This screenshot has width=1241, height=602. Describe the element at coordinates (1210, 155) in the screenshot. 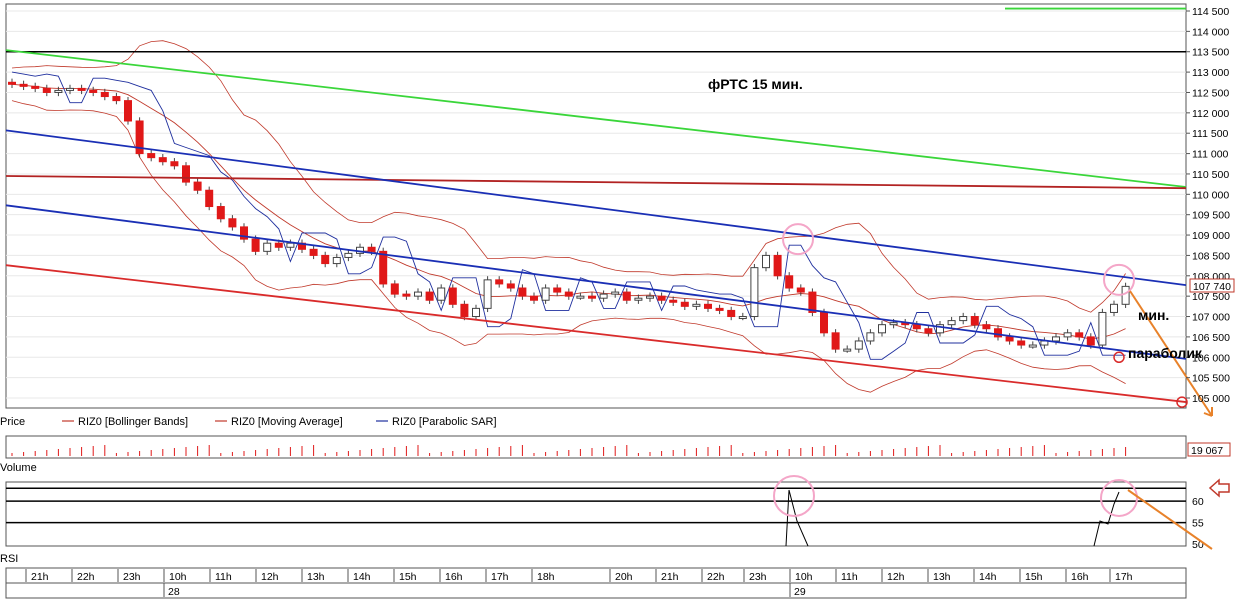

I see `price-tick-label: 111 000` at that location.